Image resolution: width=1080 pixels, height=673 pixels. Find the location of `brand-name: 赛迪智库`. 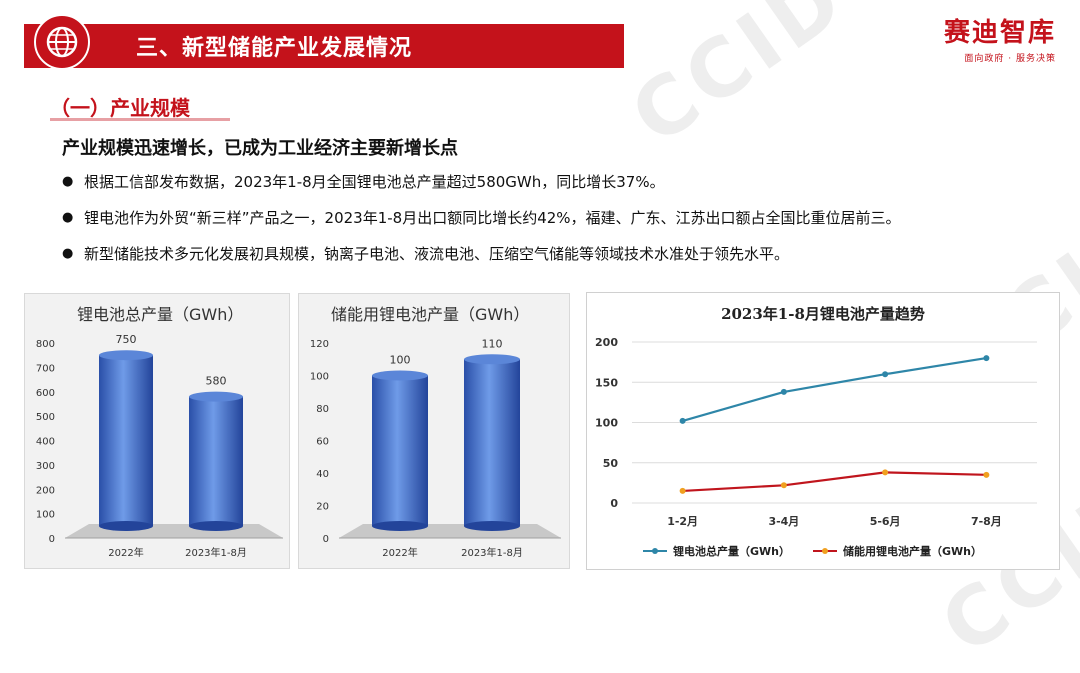

brand-name: 赛迪智库 is located at coordinates (999, 33).